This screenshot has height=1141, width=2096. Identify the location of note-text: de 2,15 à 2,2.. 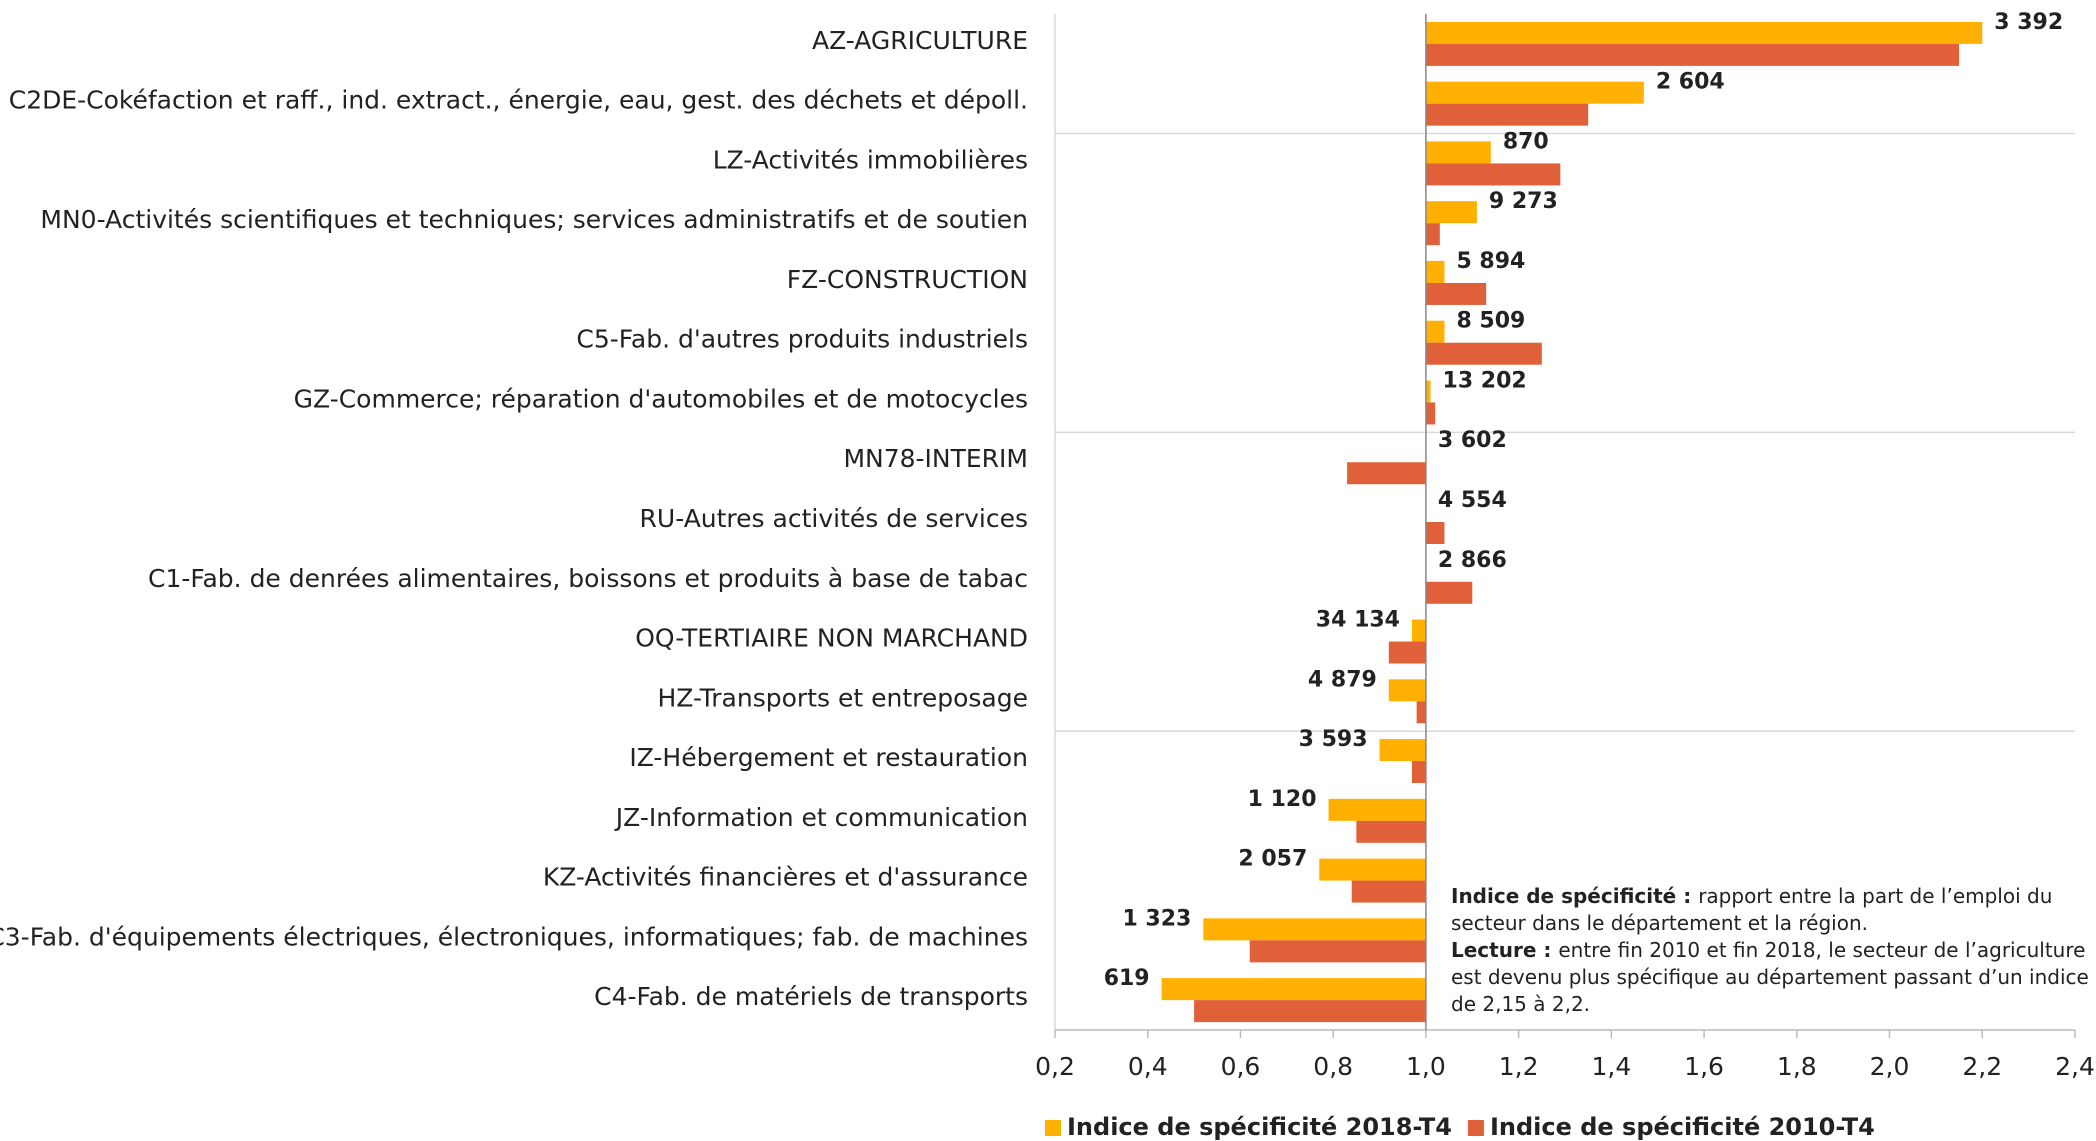
(1520, 1004).